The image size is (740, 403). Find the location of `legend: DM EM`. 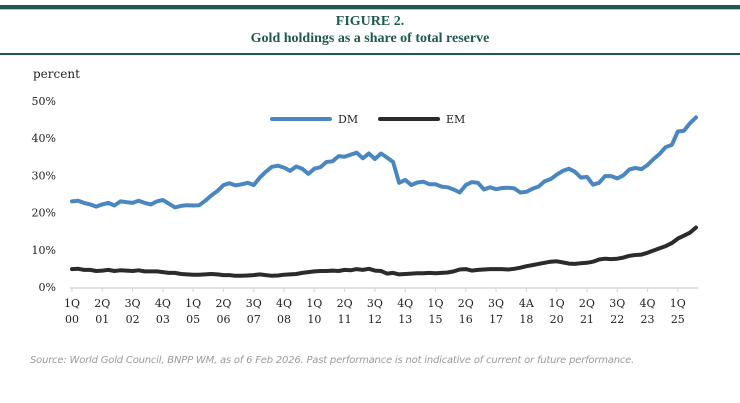

legend: DM EM is located at coordinates (367, 119).